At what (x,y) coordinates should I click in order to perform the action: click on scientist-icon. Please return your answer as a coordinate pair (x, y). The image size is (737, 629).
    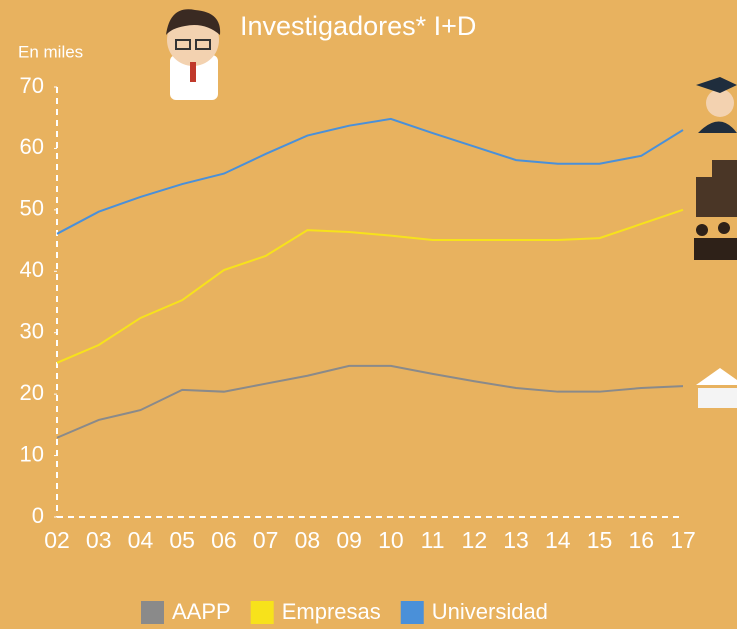
    Looking at the image, I should click on (193, 54).